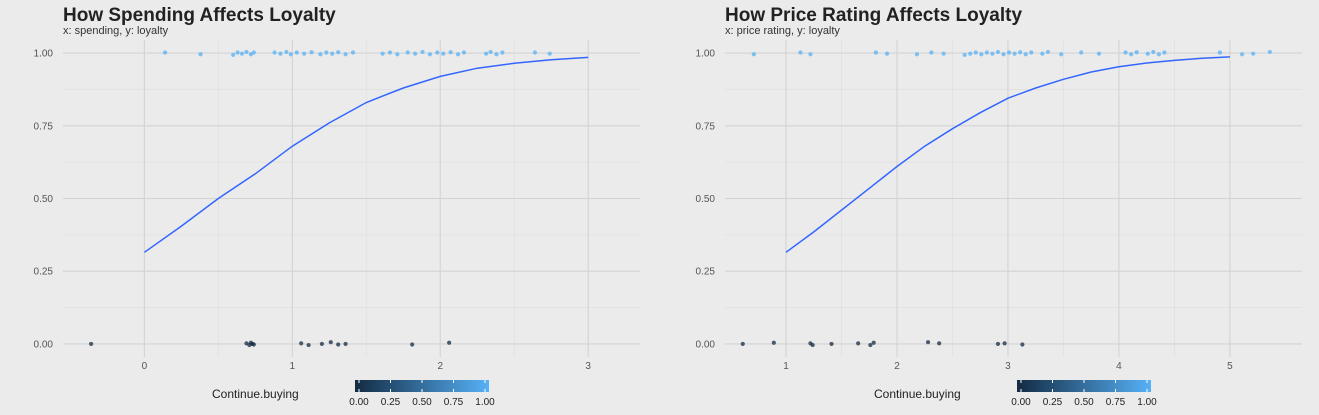 Image resolution: width=1319 pixels, height=415 pixels. Describe the element at coordinates (588, 366) in the screenshot. I see `x-tick-label: 3` at that location.